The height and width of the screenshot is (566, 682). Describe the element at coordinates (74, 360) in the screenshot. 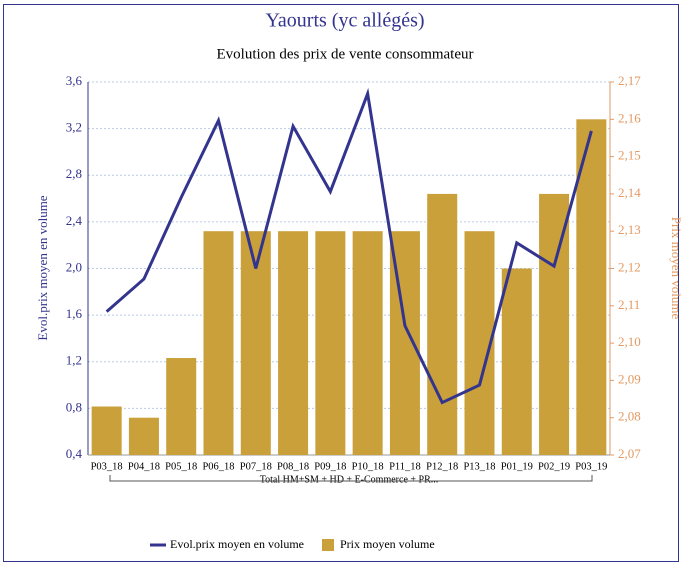

I see `y-tick-label: 1,2` at that location.